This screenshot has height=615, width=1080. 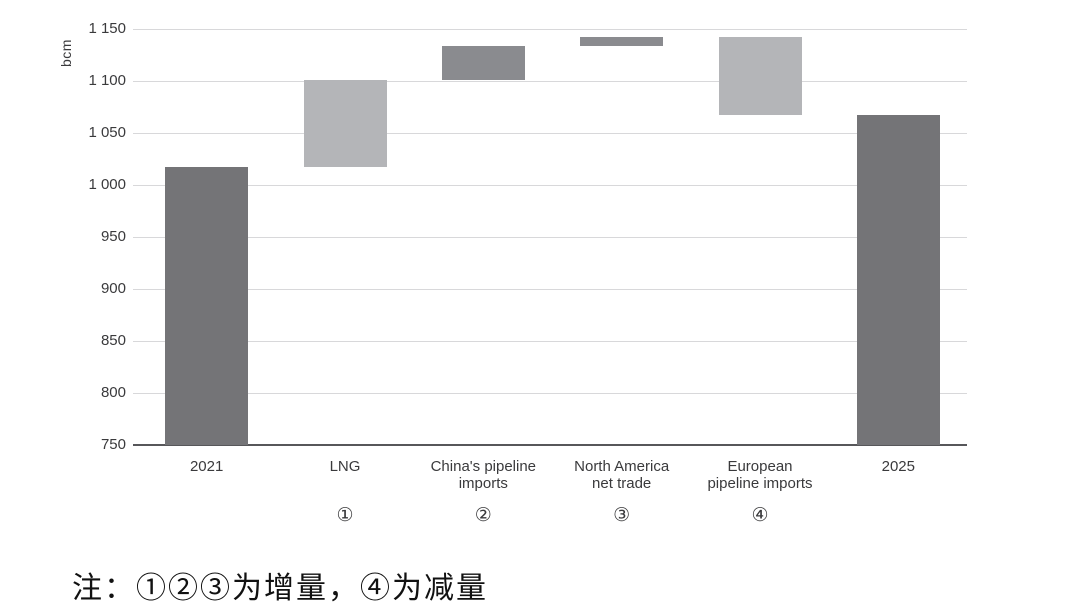 I want to click on y-axis-title: bcm, so click(x=66, y=53).